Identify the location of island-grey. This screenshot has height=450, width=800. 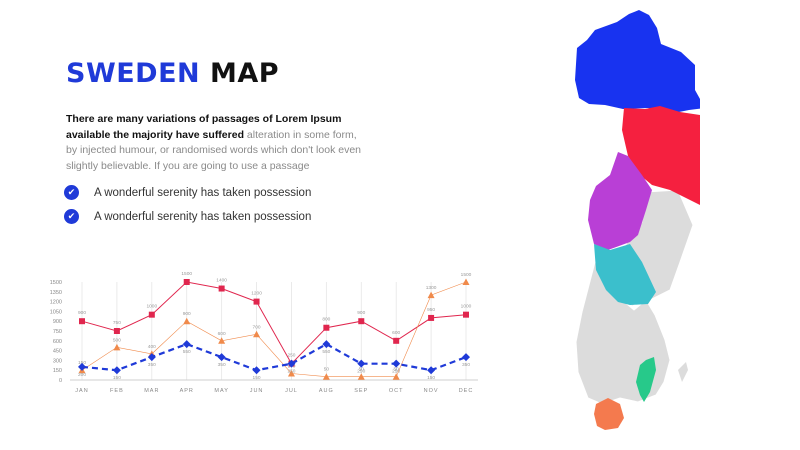
(683, 372).